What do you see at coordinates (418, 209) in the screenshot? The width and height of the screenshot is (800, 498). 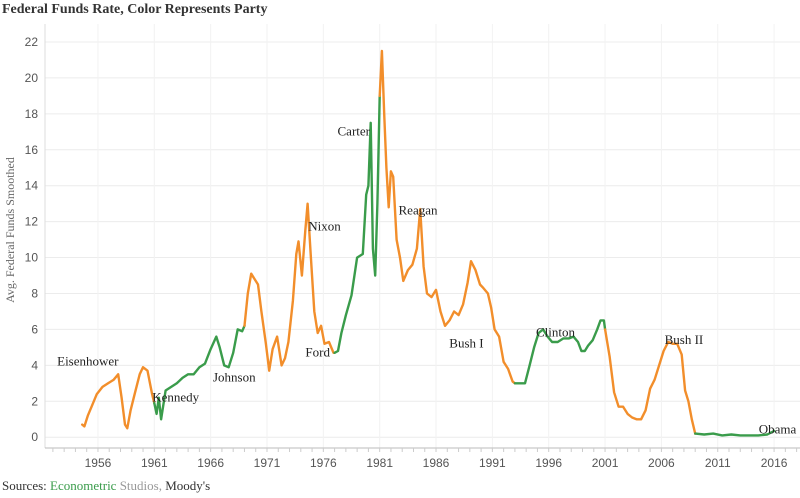 I see `annotation-reagan: Reagan` at bounding box center [418, 209].